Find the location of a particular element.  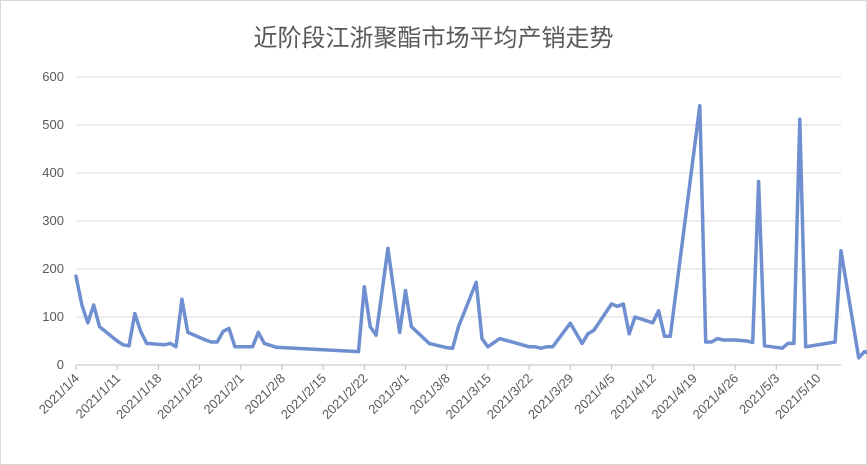

y-tick-label: 300 is located at coordinates (53, 220).